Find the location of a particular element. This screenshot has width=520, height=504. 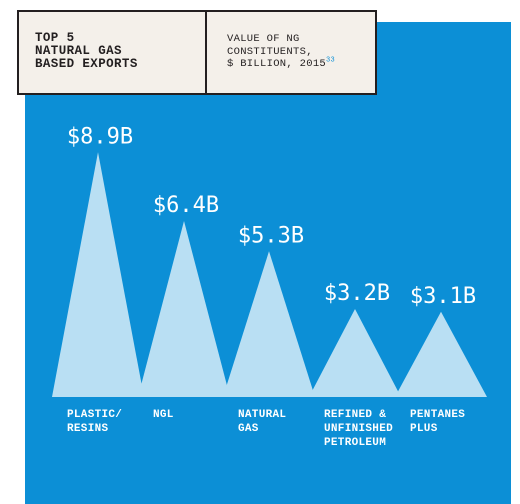

category-label: NATURAL GAS is located at coordinates (262, 422).